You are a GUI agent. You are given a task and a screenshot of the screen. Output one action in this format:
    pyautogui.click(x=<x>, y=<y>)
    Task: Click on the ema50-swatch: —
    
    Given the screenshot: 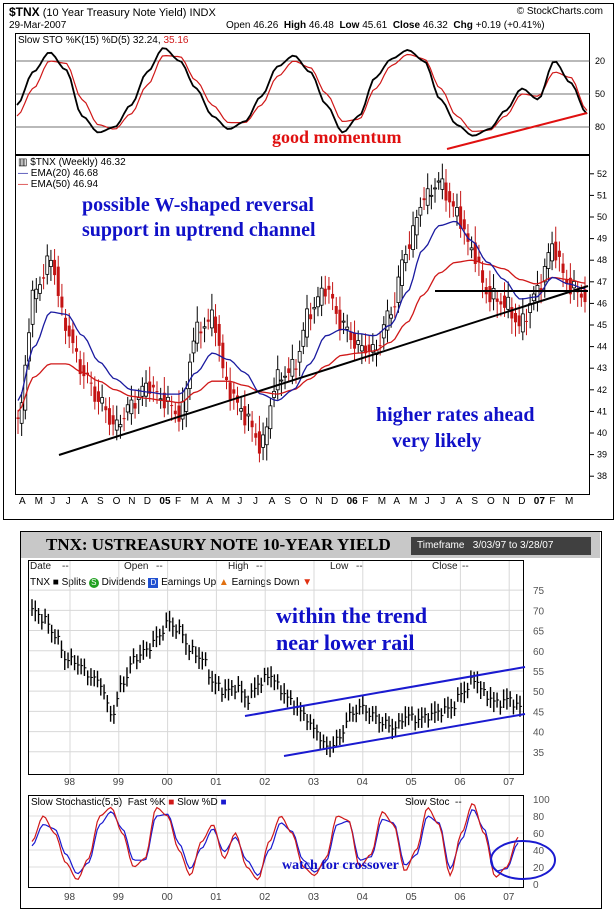 What is the action you would take?
    pyautogui.click(x=23, y=184)
    